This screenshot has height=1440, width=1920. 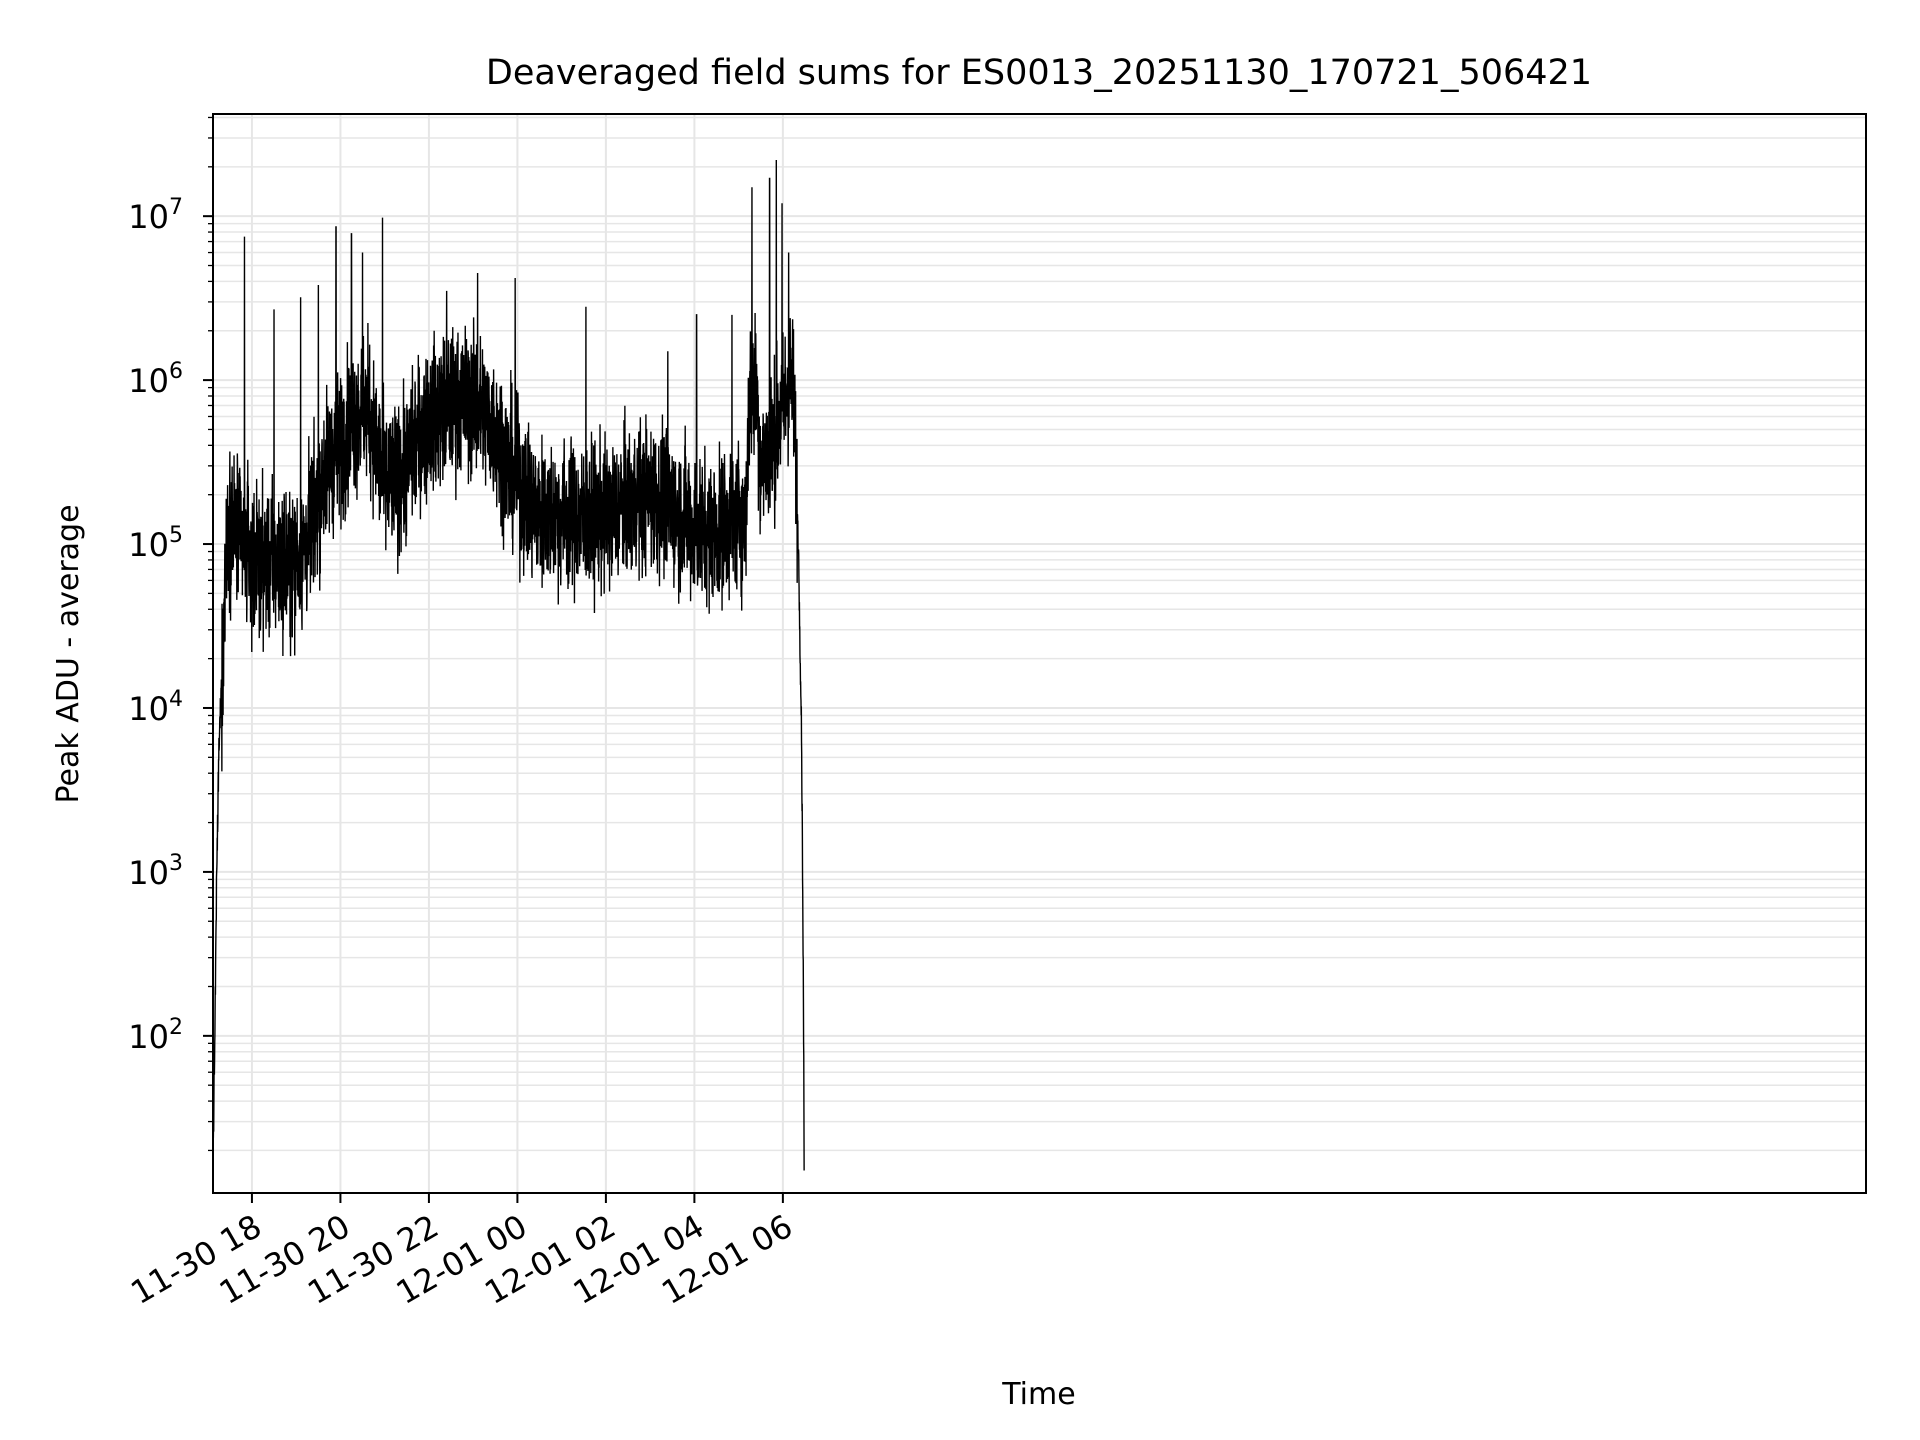 What do you see at coordinates (155, 1035) in the screenshot?
I see `y-tick-label: 102` at bounding box center [155, 1035].